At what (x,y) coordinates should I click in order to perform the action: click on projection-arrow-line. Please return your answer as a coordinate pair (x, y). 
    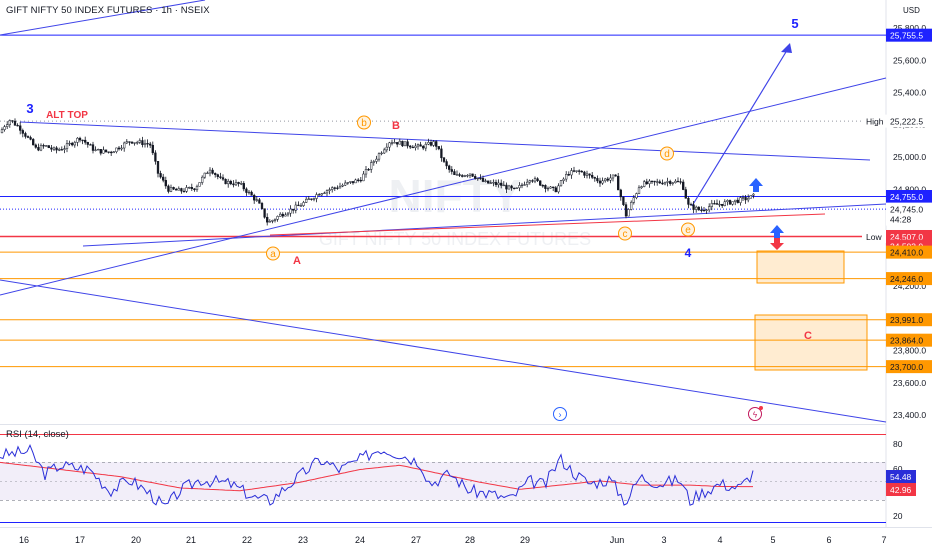
    Looking at the image, I should click on (740, 126).